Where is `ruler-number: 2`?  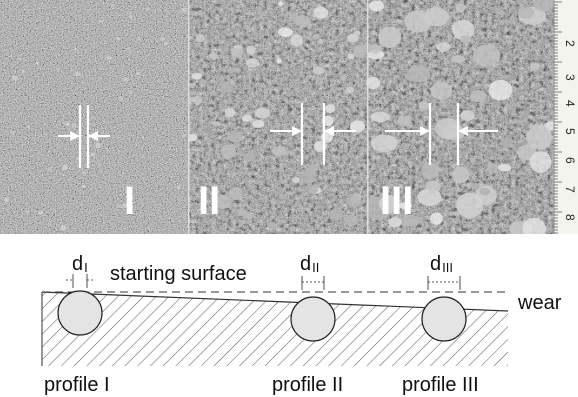
ruler-number: 2 is located at coordinates (570, 43).